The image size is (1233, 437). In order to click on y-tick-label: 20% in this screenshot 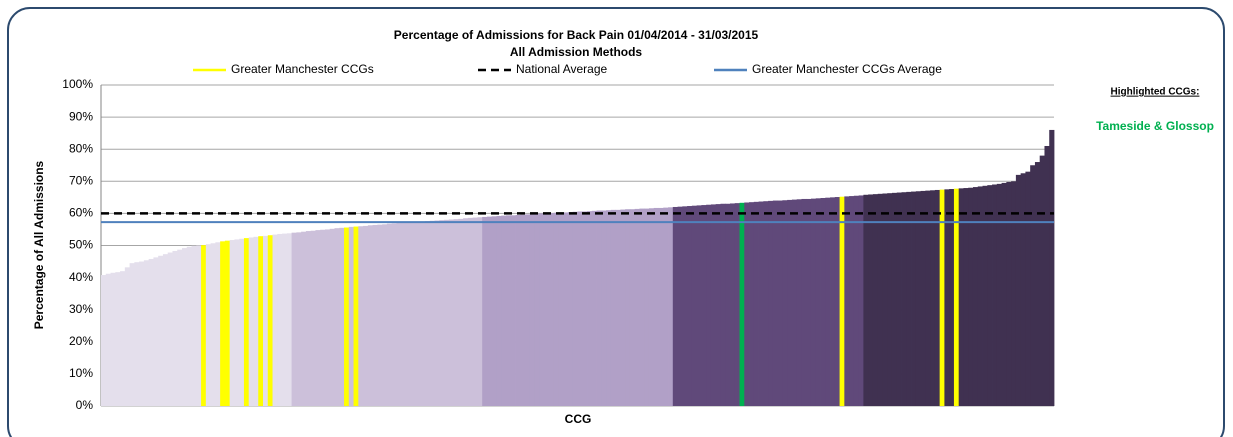, I will do `click(81, 341)`.